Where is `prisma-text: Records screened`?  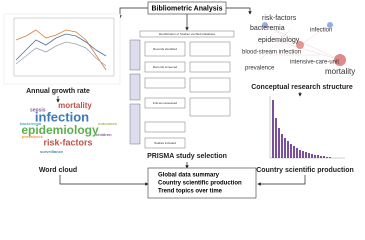 prisma-text: Records screened is located at coordinates (165, 67).